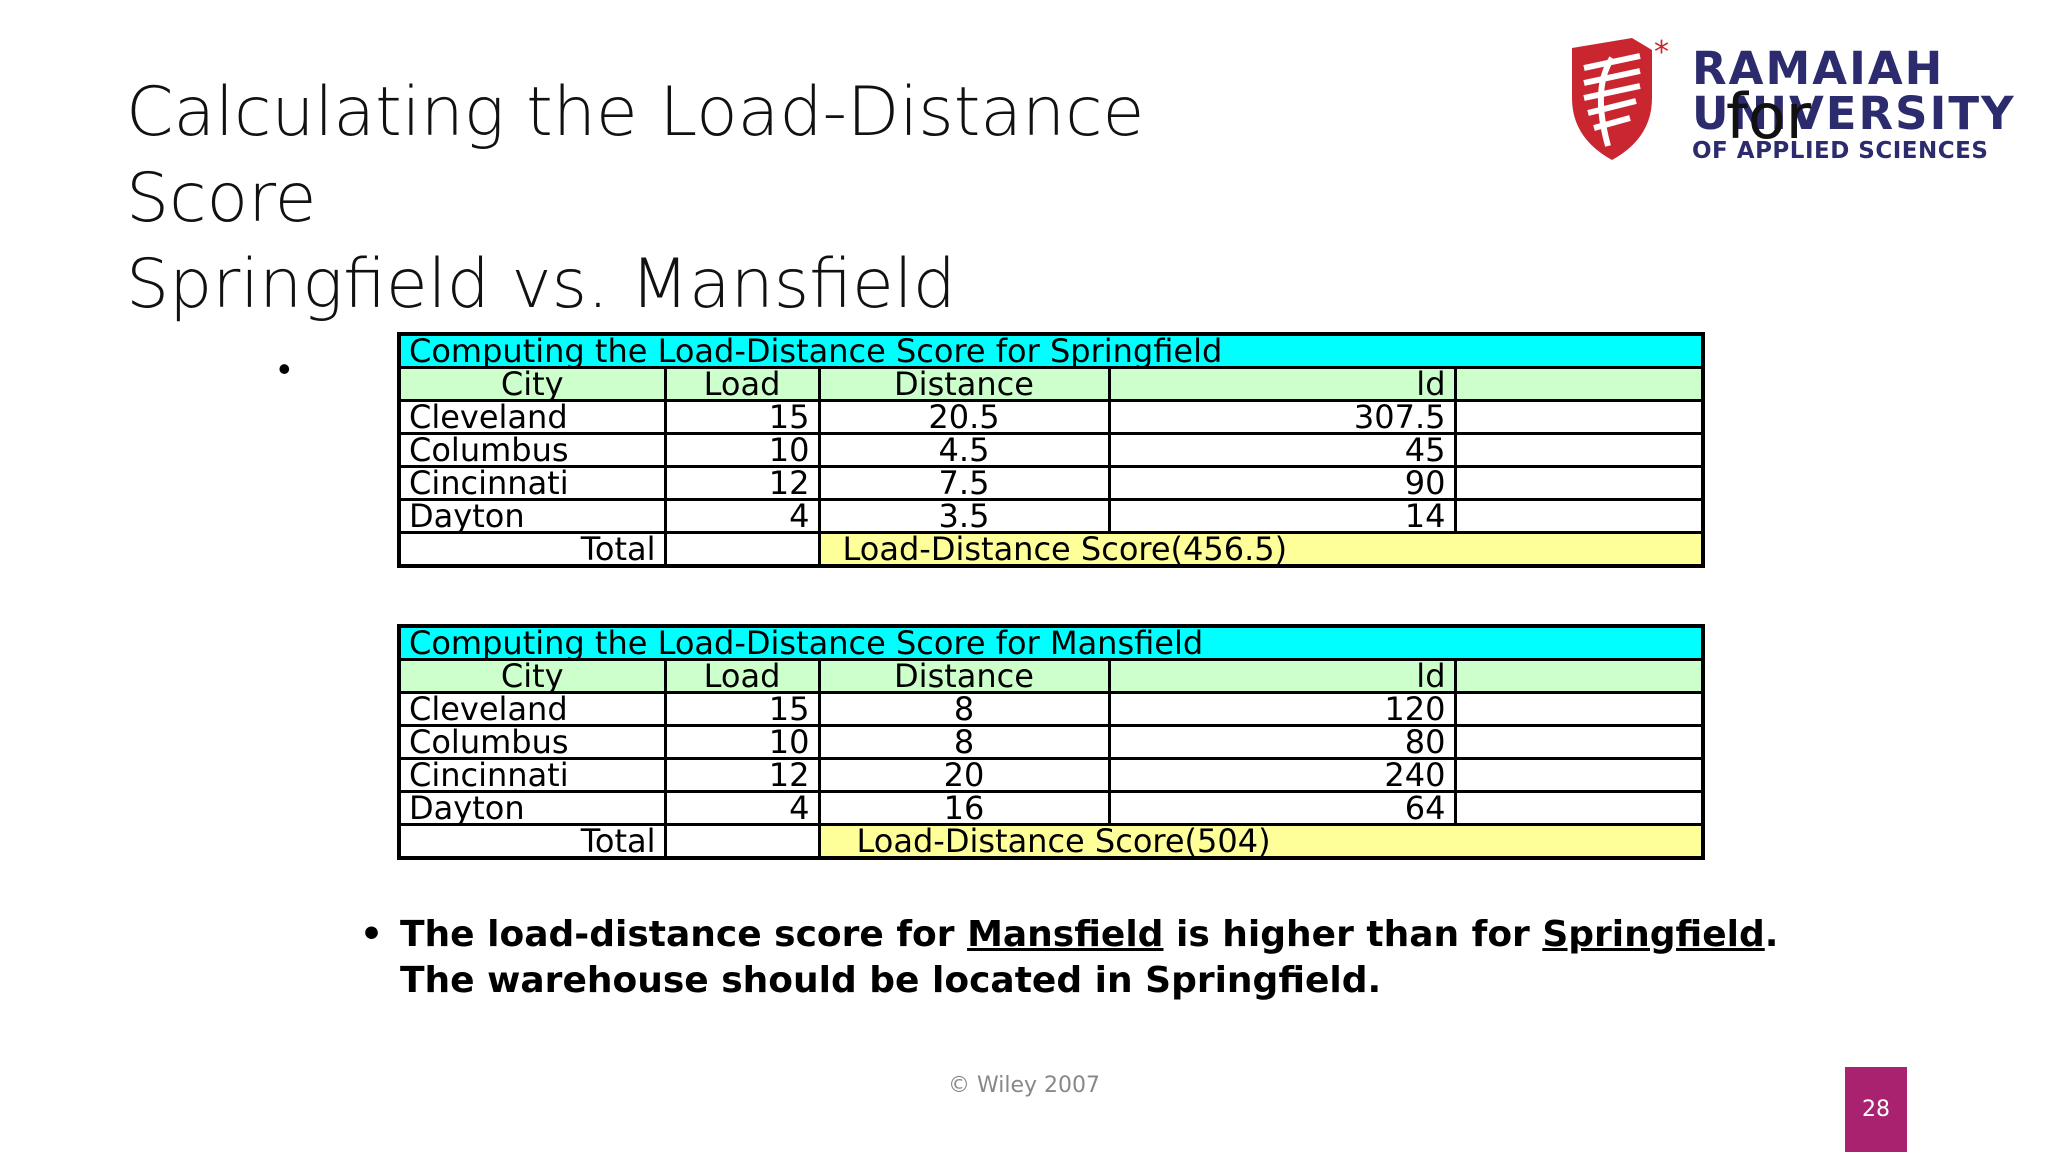  I want to click on score-cell: Load-Distance Score(456.5), so click(1261, 549).